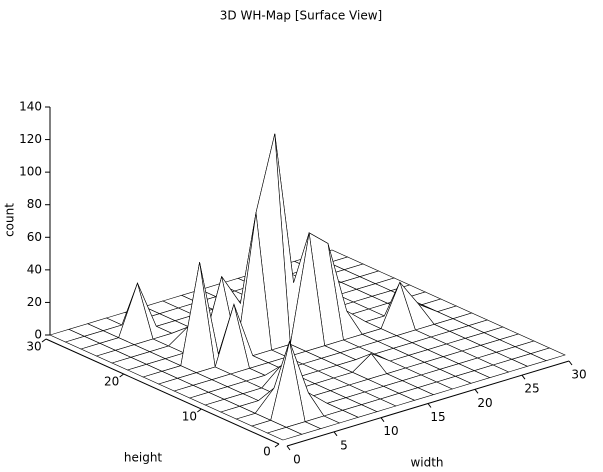 Image resolution: width=603 pixels, height=472 pixels. I want to click on z-axis-label: count, so click(10, 220).